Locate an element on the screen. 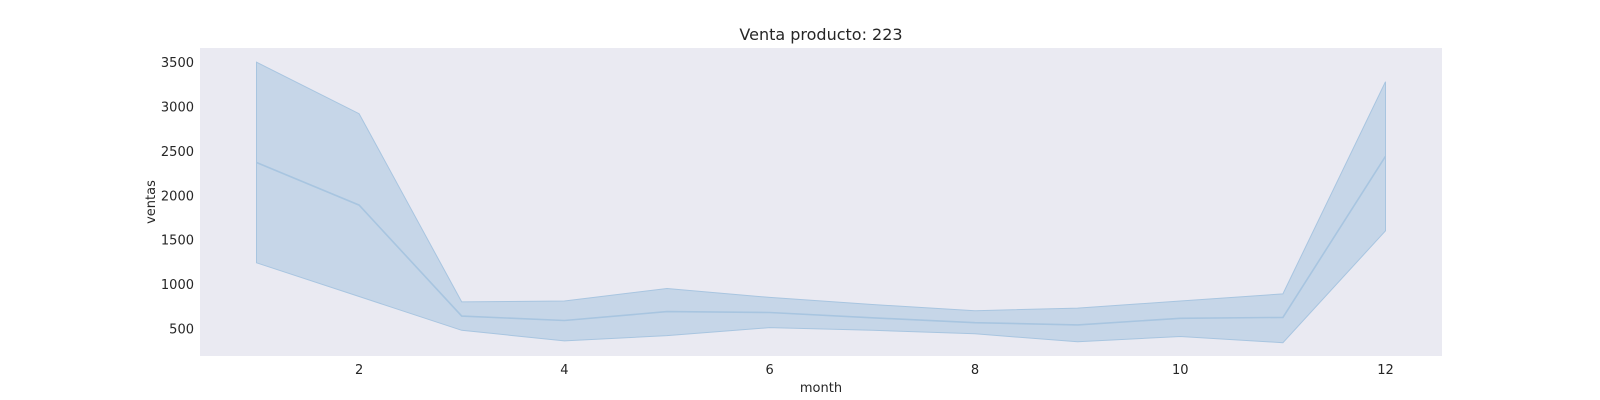 The width and height of the screenshot is (1600, 400). x-axis-label: month is located at coordinates (821, 388).